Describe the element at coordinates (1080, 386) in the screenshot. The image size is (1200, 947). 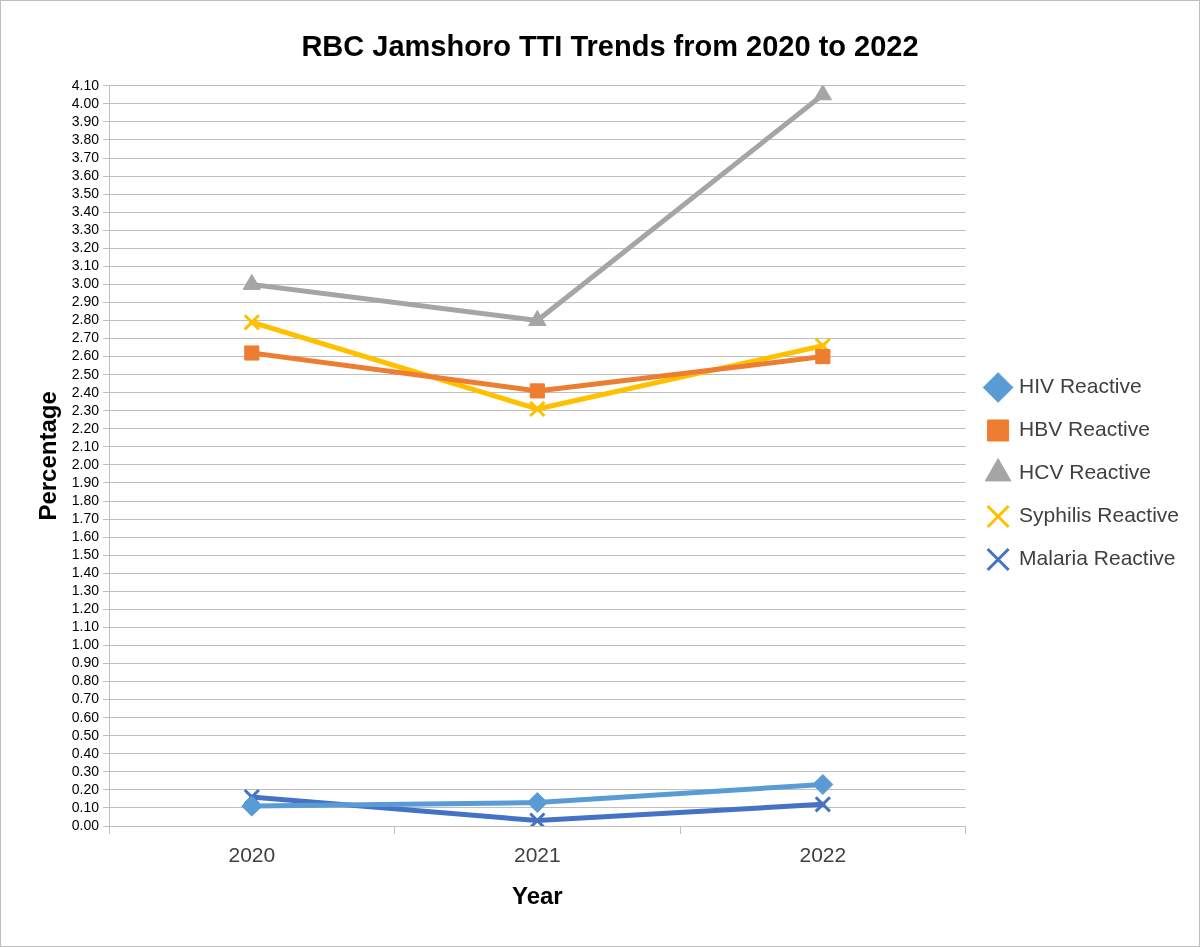
I see `legend-label: HIV Reactive` at that location.